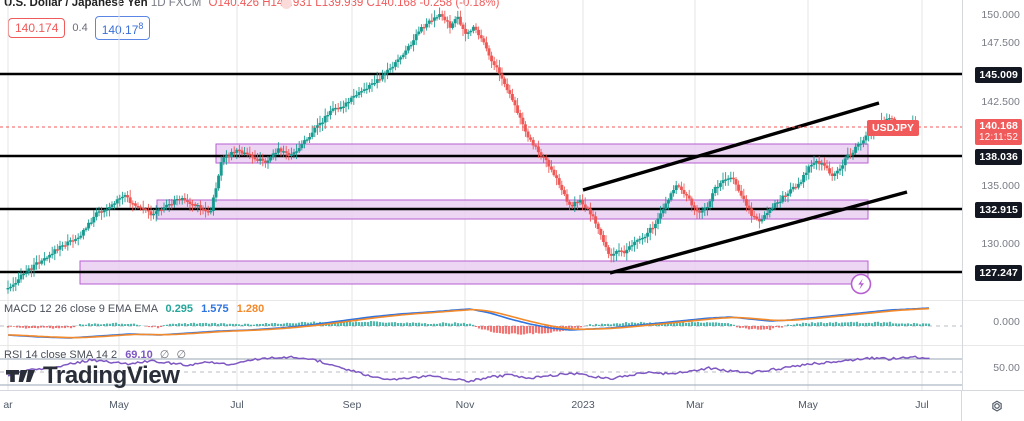 This screenshot has height=421, width=1024. What do you see at coordinates (1000, 43) in the screenshot?
I see `price-tick-1475: 147.500` at bounding box center [1000, 43].